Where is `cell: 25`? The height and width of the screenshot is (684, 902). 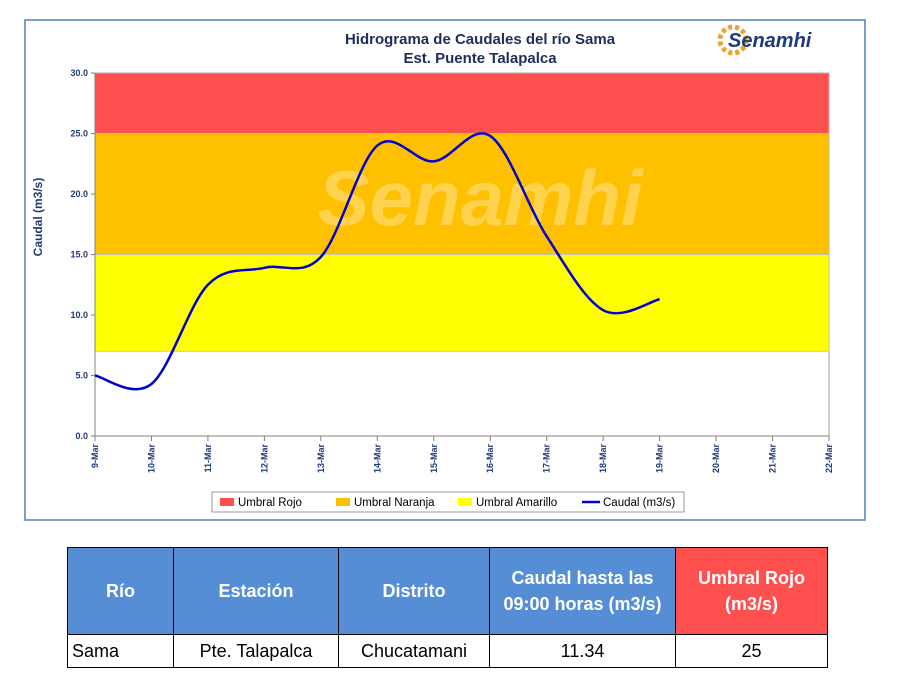 cell: 25 is located at coordinates (751, 651).